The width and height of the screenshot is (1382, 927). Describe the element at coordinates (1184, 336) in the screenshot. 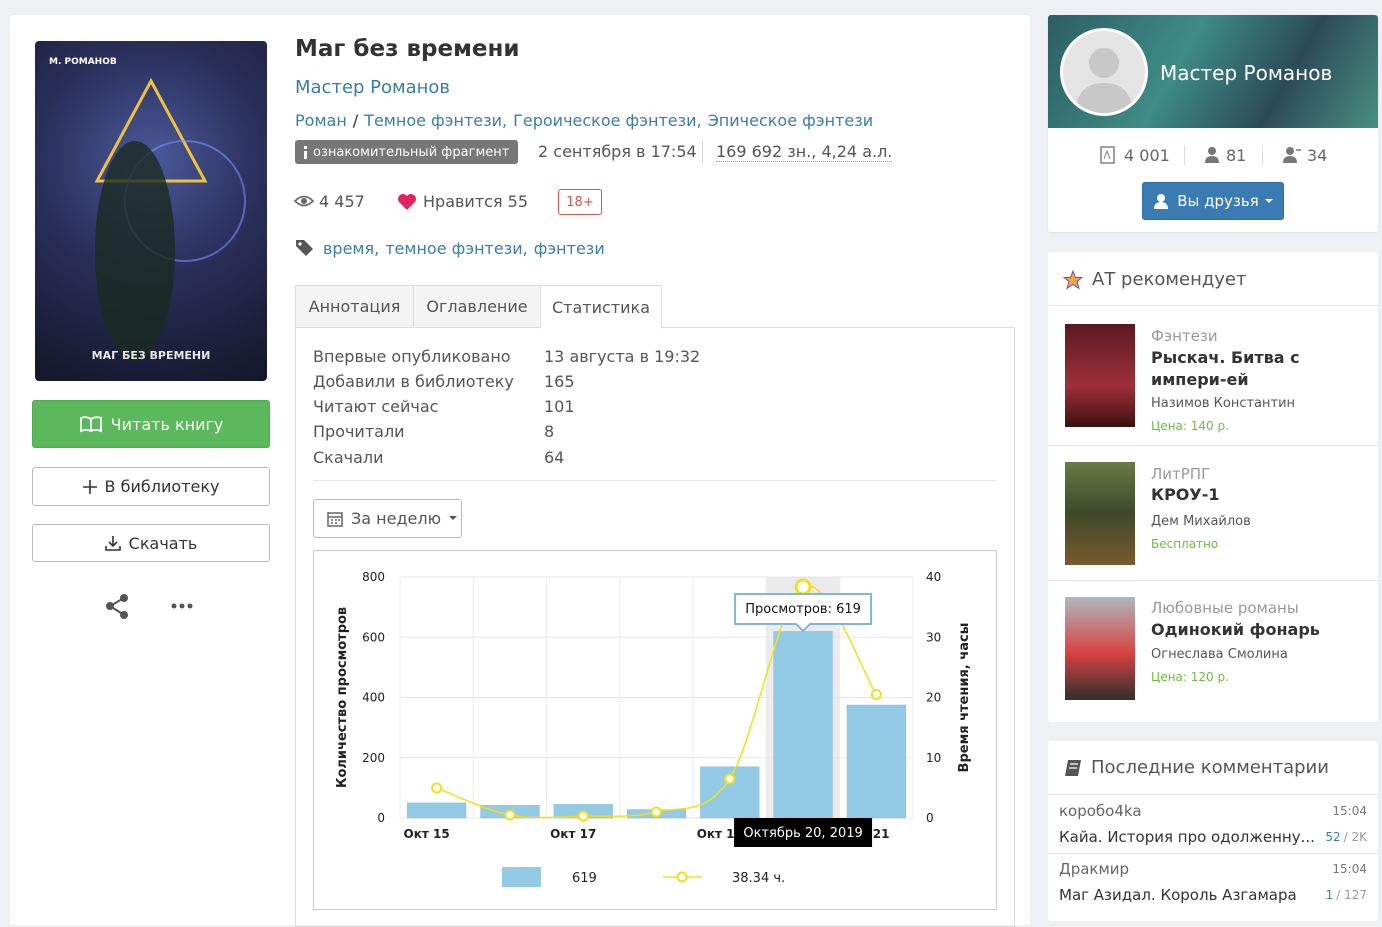

I see `recommend-genre: Фэнтези` at that location.